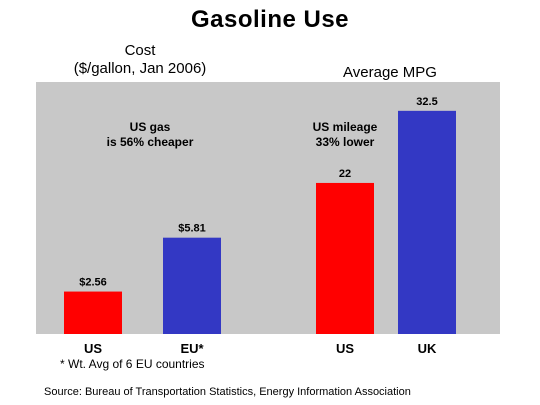  I want to click on us-mpg-bar, so click(345, 258).